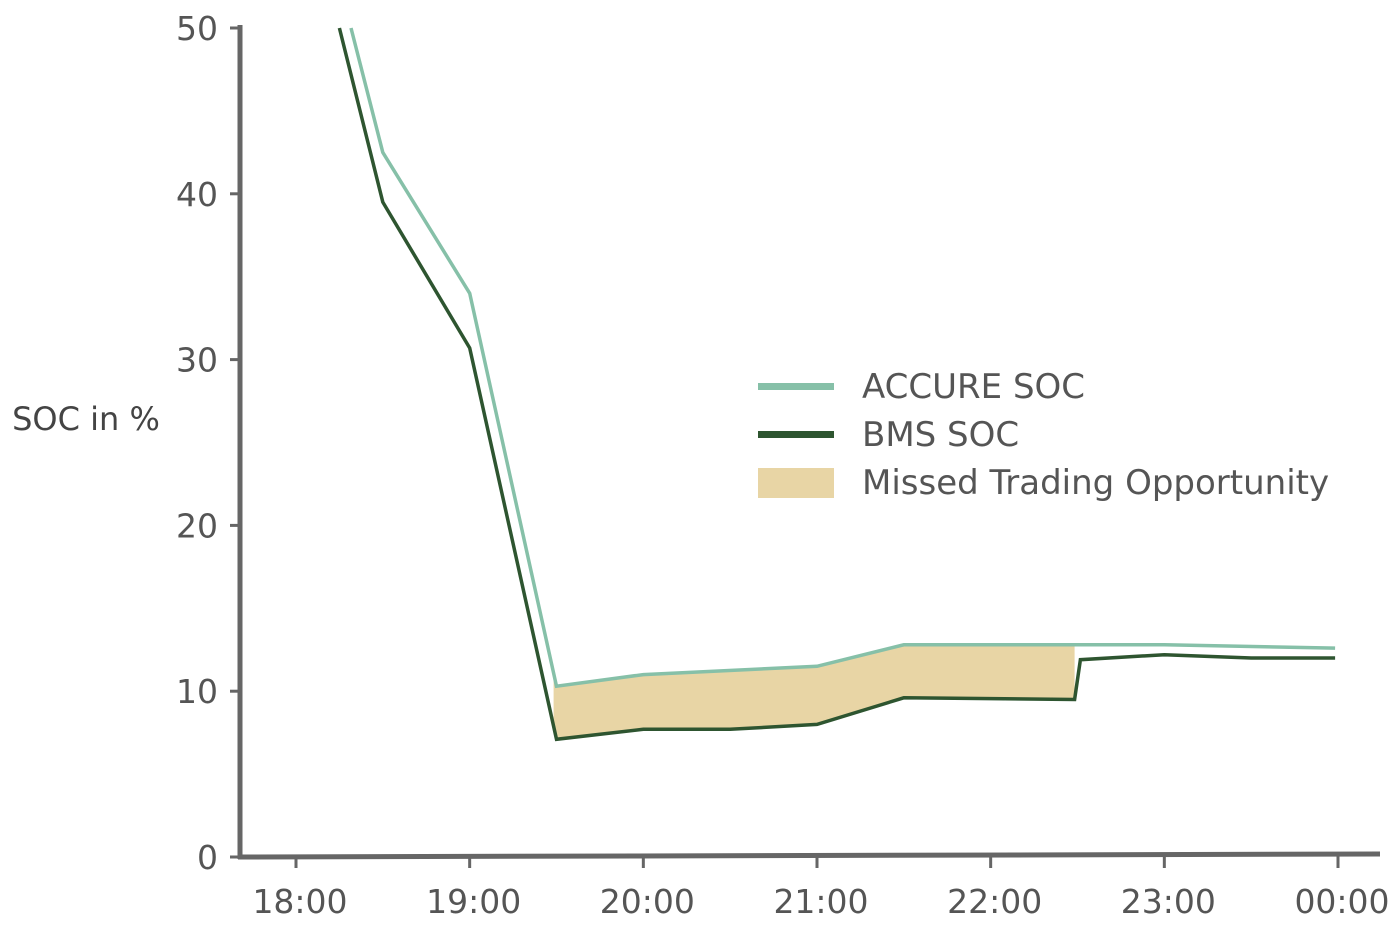 The image size is (1400, 933). I want to click on x-tick-label: 21:00, so click(820, 901).